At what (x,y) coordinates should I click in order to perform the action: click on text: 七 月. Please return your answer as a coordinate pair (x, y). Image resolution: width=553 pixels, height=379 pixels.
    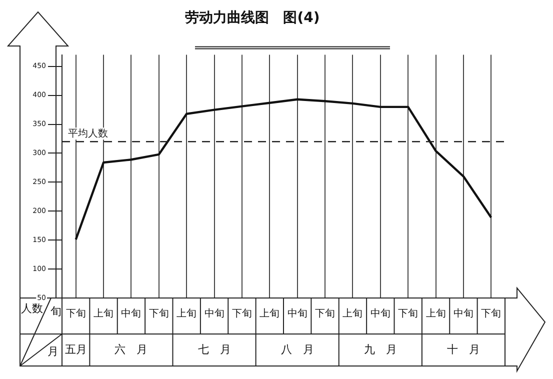
    Looking at the image, I should click on (214, 349).